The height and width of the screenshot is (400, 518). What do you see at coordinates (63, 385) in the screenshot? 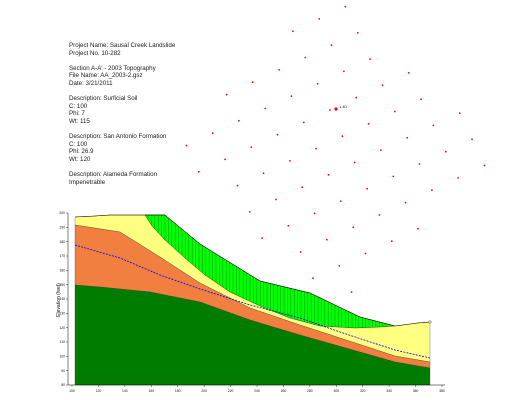
I see `y-tick-label: 80` at bounding box center [63, 385].